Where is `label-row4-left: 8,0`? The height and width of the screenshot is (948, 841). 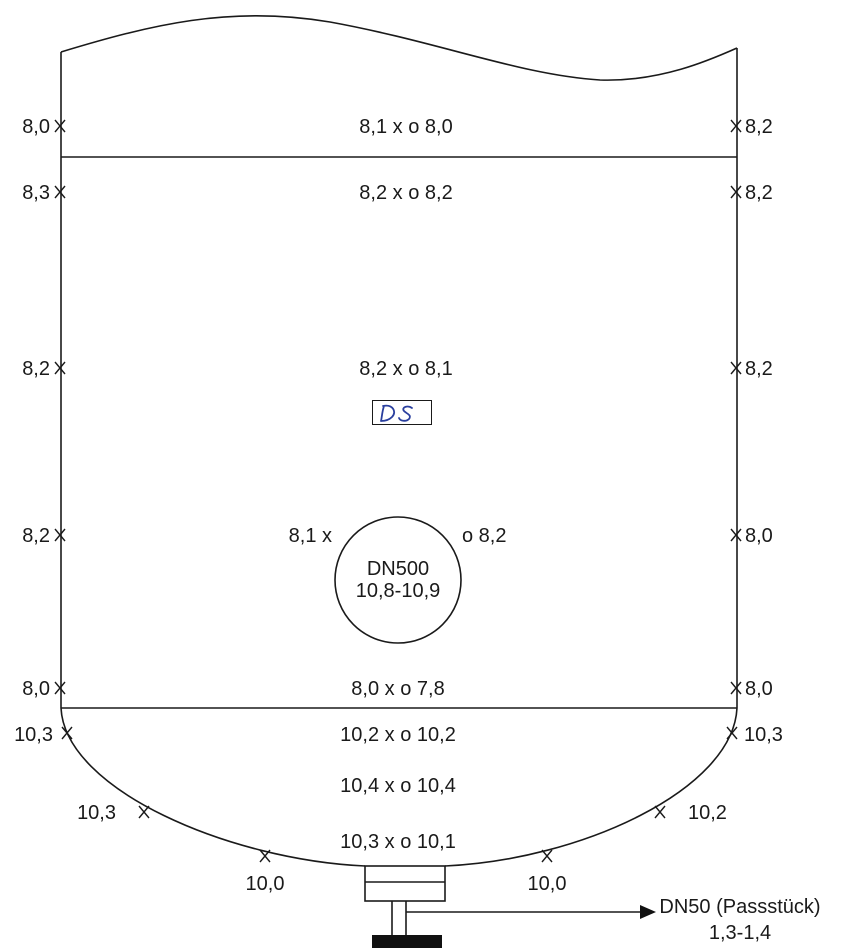 label-row4-left: 8,0 is located at coordinates (36, 689).